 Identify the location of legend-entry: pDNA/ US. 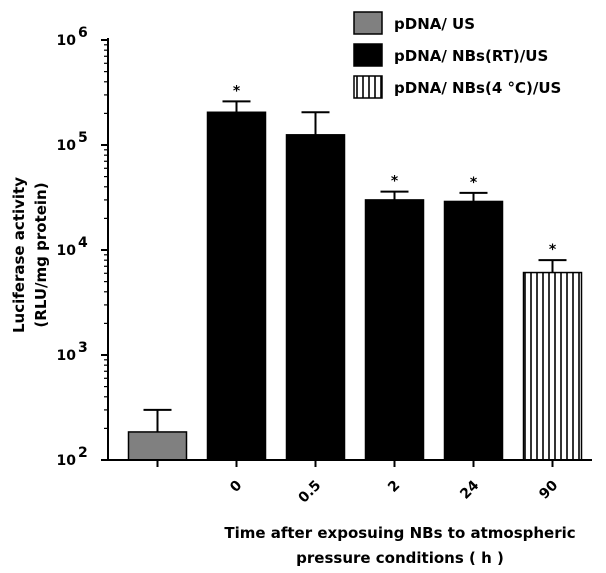
(414, 23).